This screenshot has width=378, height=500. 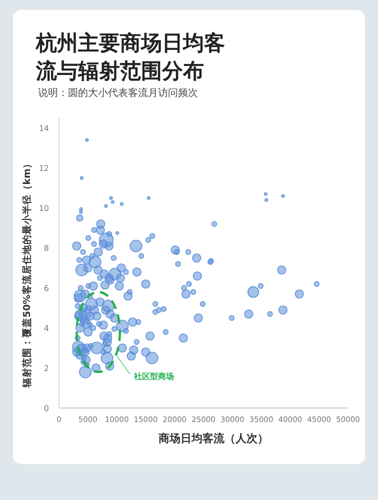 I want to click on chart-subtitle: 说明：圆的大小代表客流月访问频次, so click(x=118, y=93).